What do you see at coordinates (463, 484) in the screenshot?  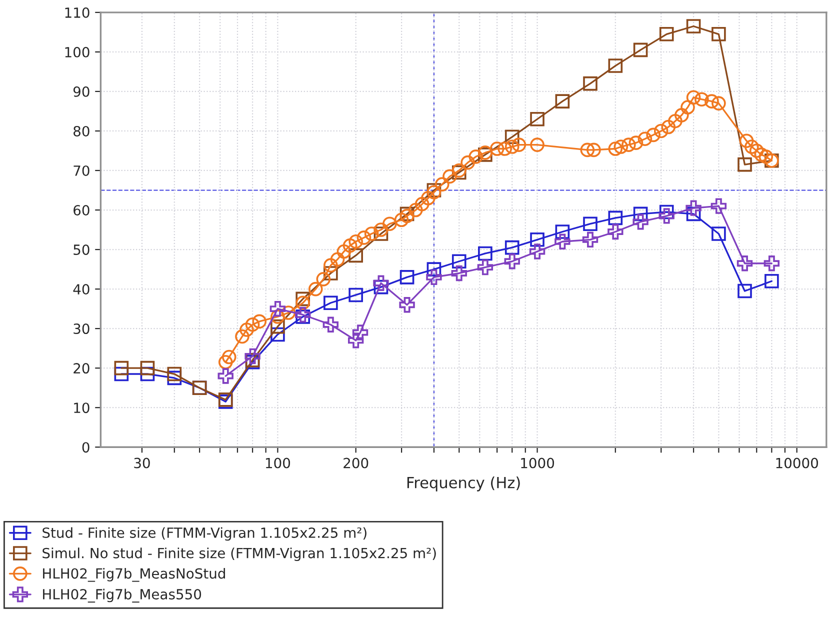 I see `x-axis-title: Frequency (Hz)` at bounding box center [463, 484].